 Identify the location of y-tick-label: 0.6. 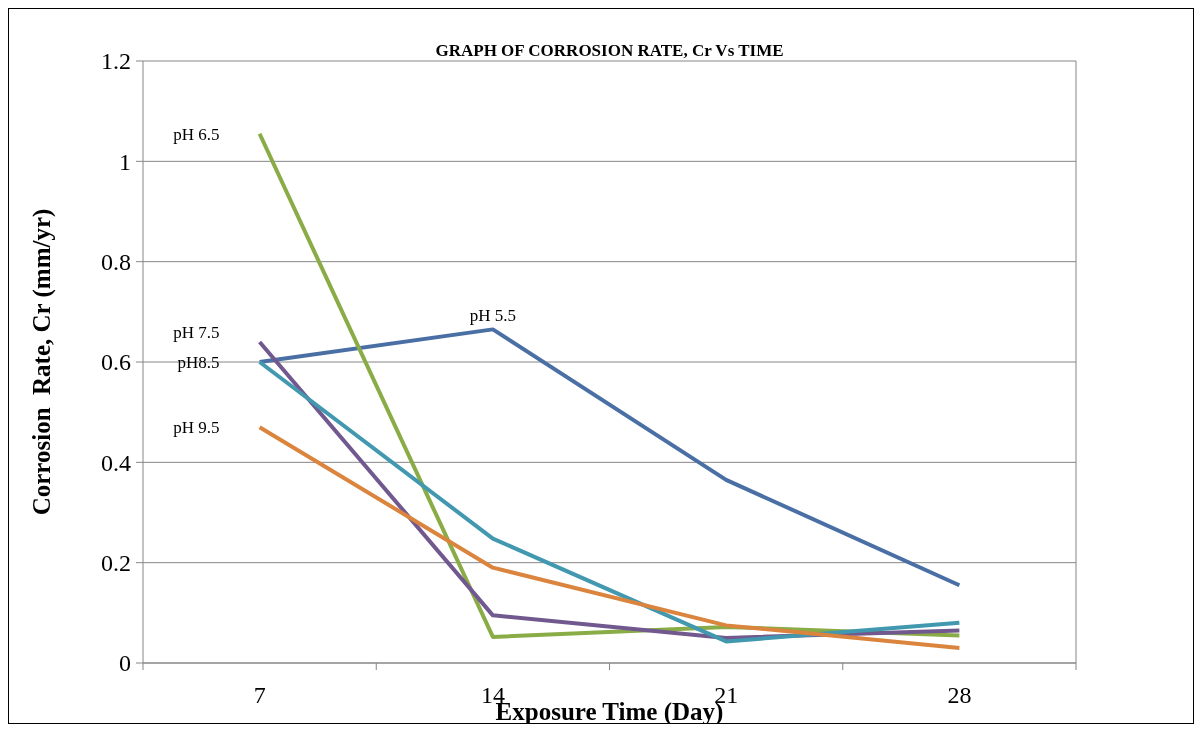
(116, 362).